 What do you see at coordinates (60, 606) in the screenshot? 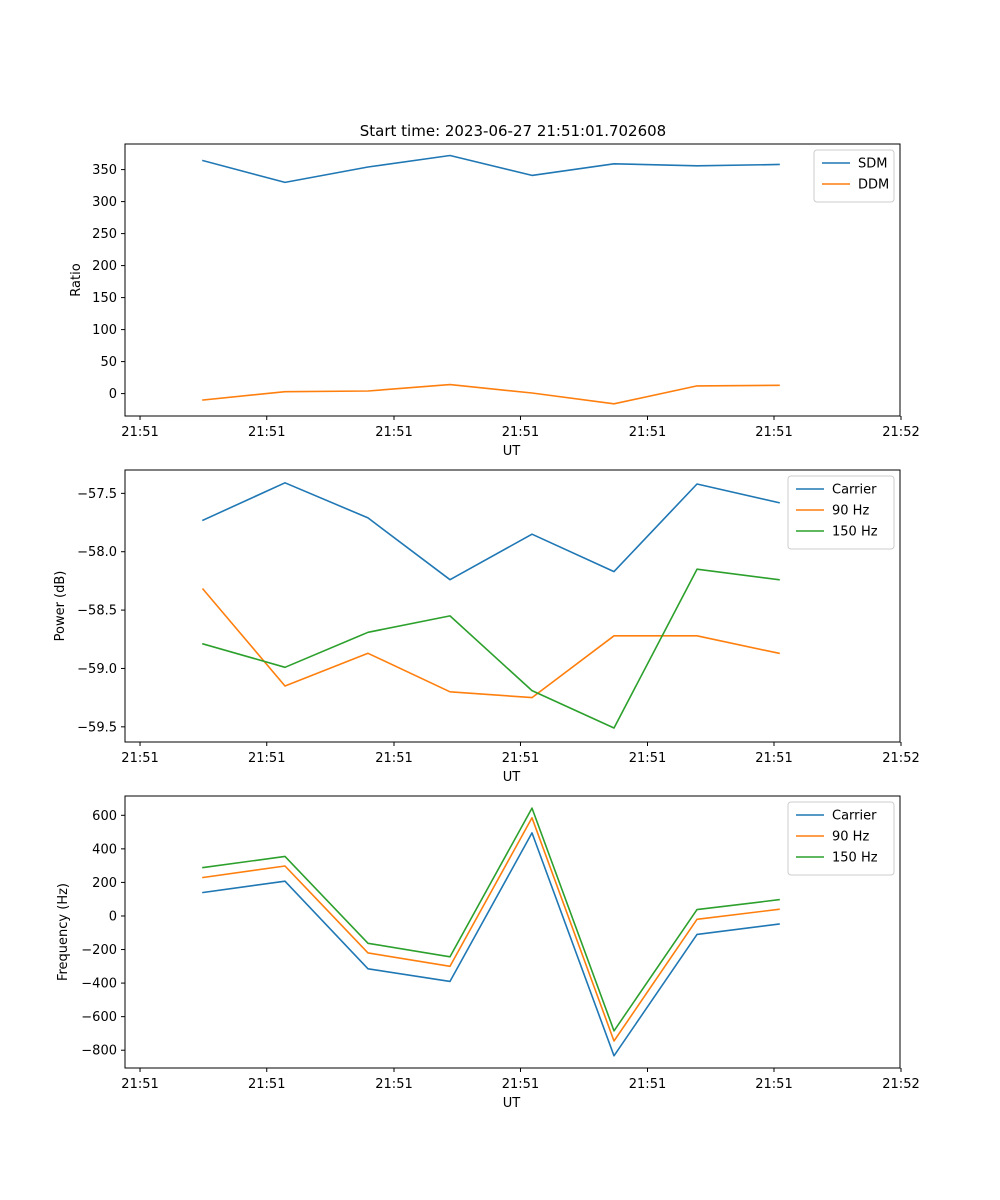
I see `y-axis-label: Power (dB)` at bounding box center [60, 606].